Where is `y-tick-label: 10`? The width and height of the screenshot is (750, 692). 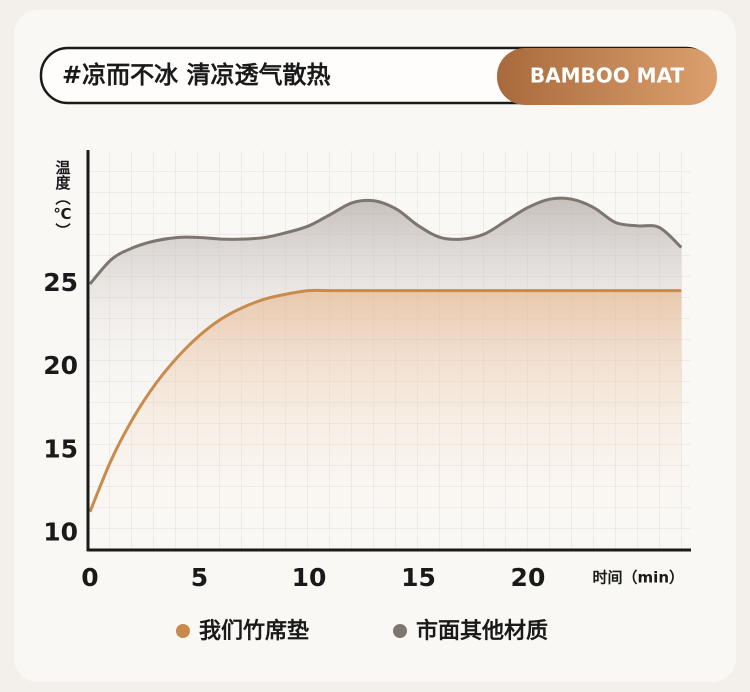
y-tick-label: 10 is located at coordinates (60, 531).